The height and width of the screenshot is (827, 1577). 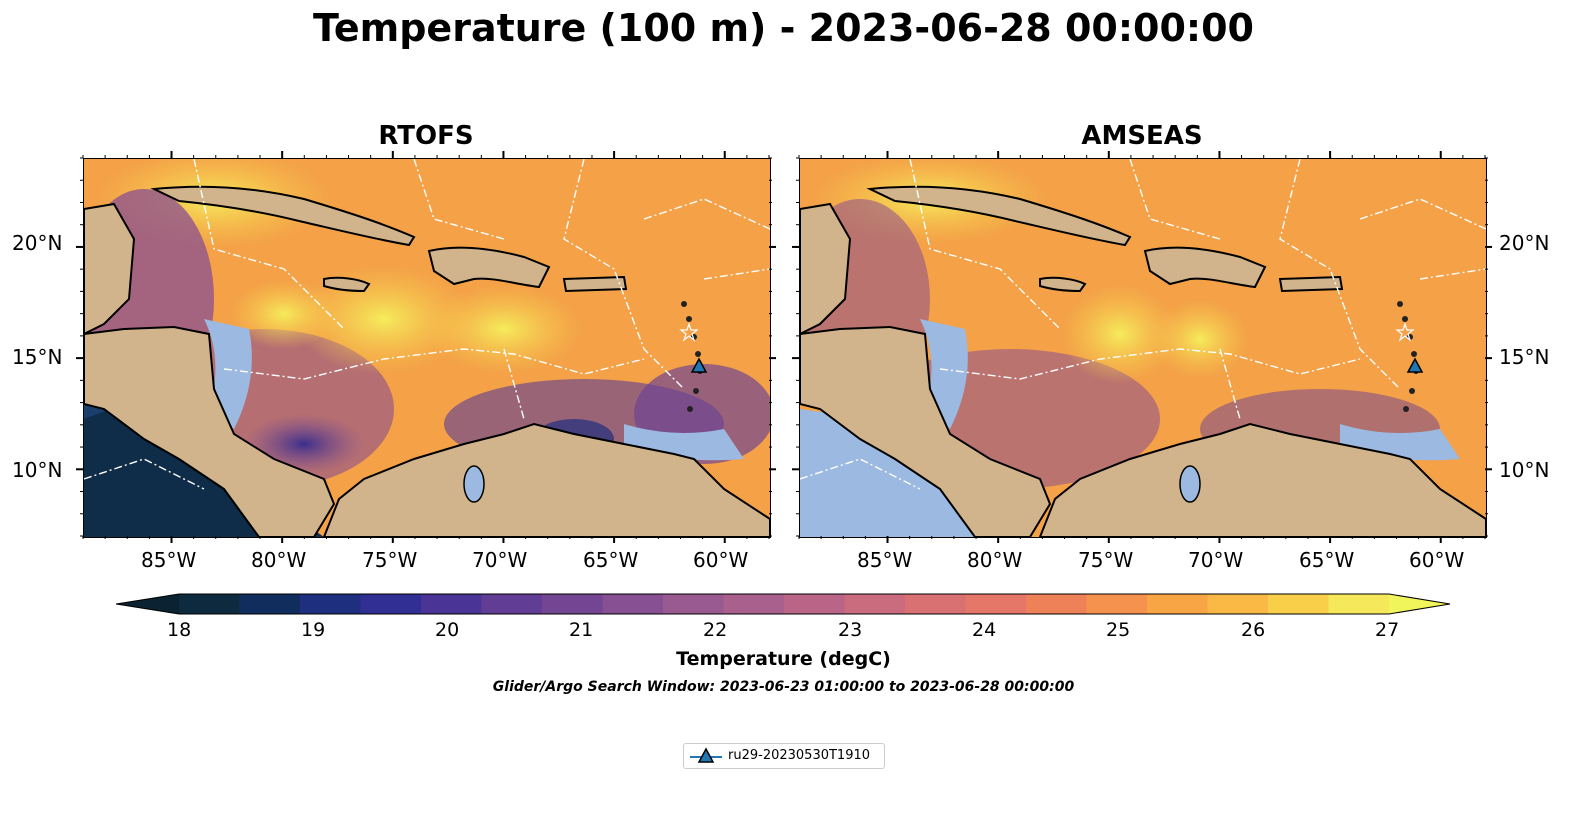 What do you see at coordinates (581, 630) in the screenshot?
I see `colorbar-tick-label: 21` at bounding box center [581, 630].